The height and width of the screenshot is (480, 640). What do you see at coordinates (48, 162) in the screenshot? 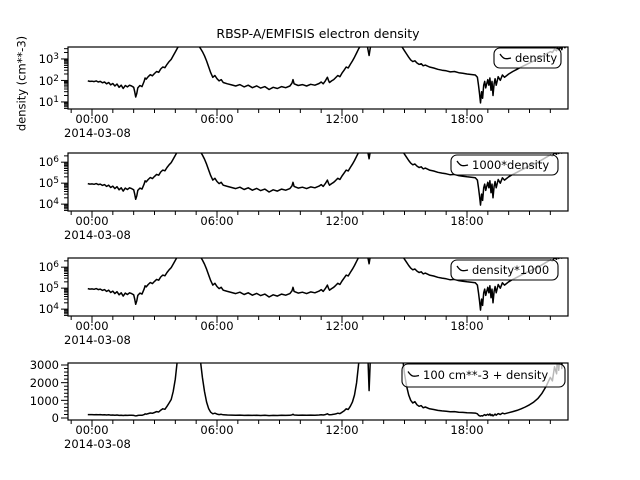
I see `p2-ytick-1e6: 106` at bounding box center [48, 162].